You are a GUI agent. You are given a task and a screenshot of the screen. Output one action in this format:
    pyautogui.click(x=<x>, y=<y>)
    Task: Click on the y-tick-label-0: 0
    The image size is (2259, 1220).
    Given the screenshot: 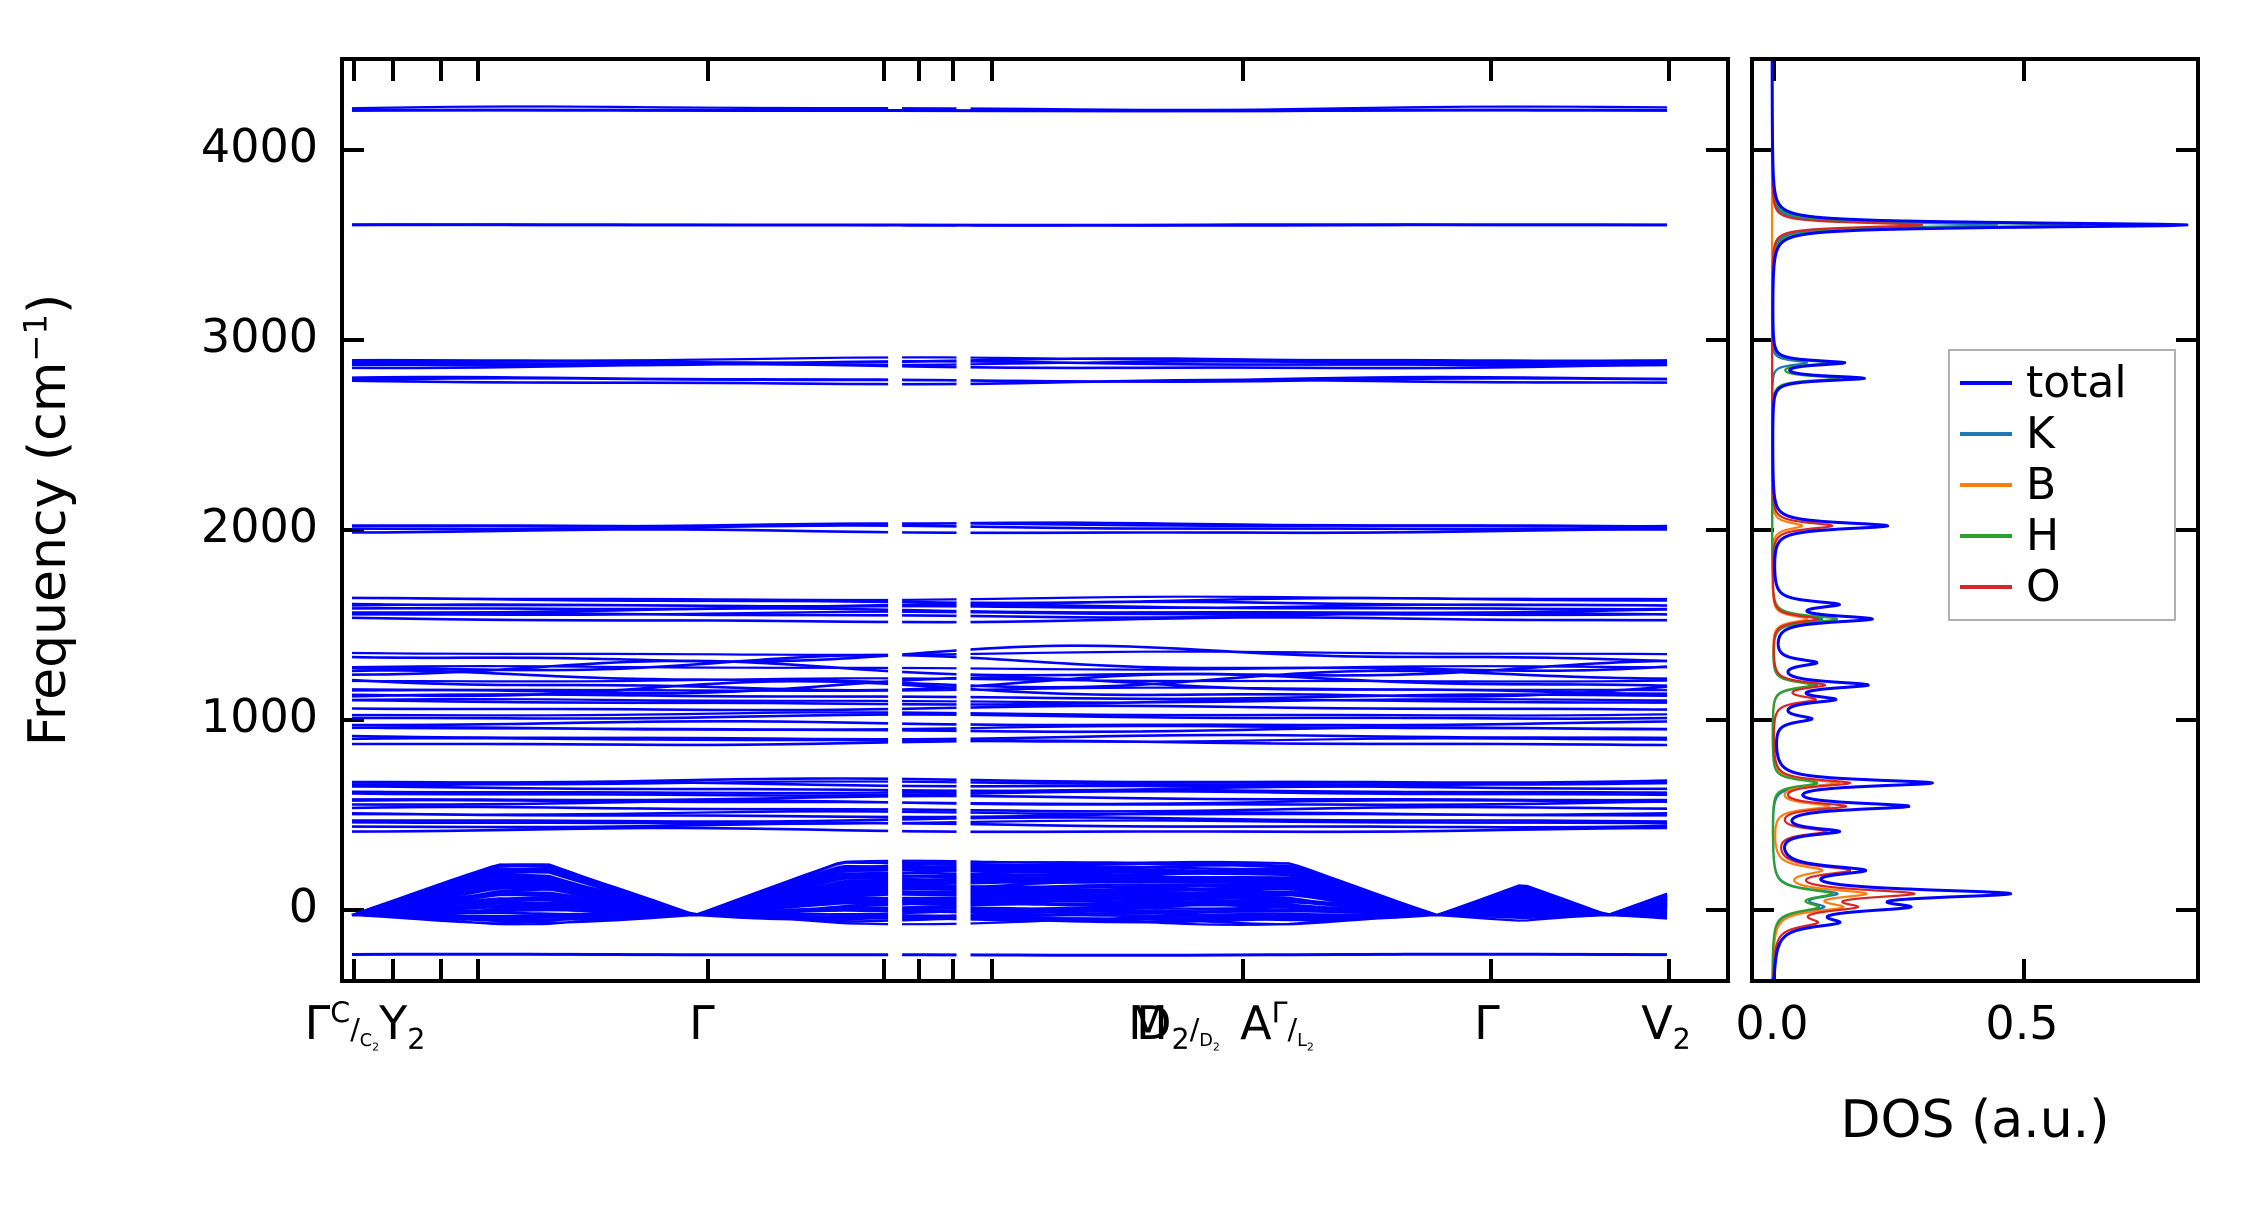 What is the action you would take?
    pyautogui.click(x=303, y=906)
    